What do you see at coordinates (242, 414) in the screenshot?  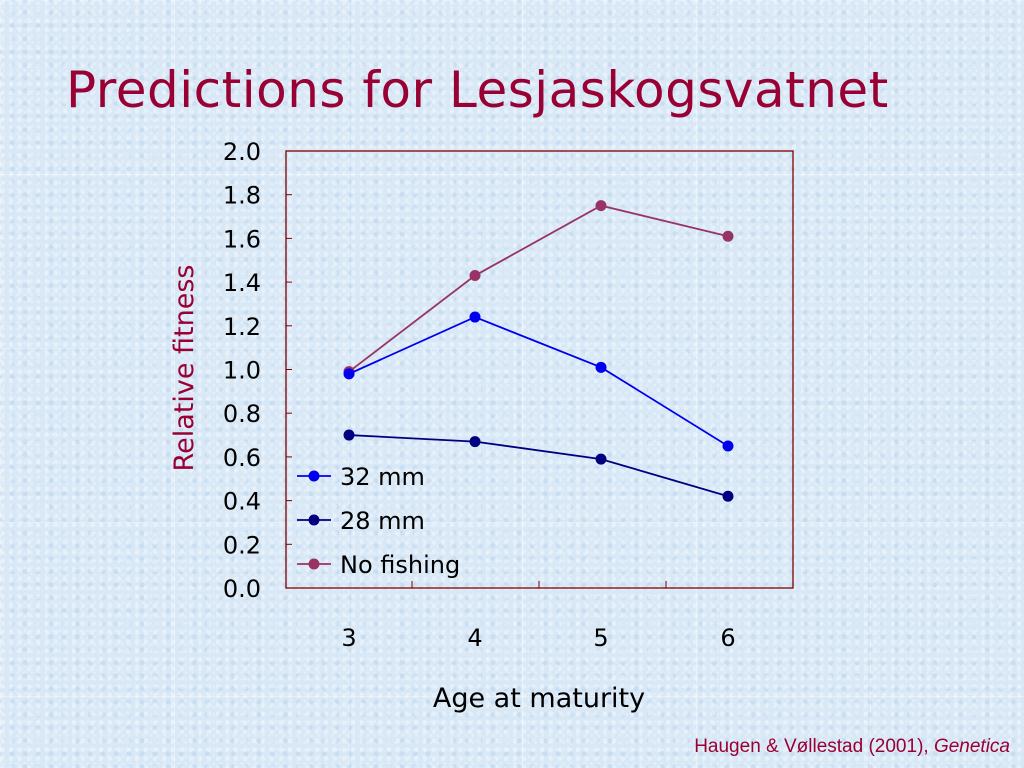 I see `y-tick-label: 0.8` at bounding box center [242, 414].